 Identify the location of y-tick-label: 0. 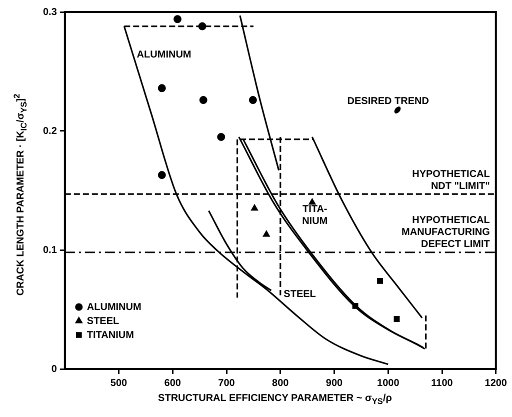
(54, 369).